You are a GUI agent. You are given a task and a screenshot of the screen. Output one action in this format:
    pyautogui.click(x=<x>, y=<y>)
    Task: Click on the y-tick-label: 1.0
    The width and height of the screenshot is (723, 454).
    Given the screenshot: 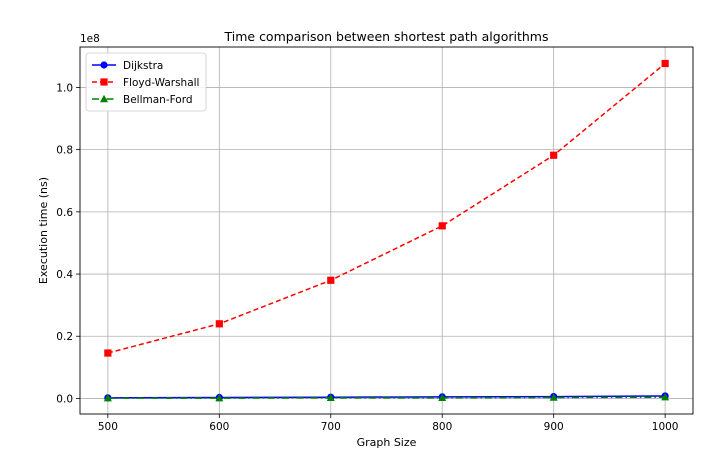 What is the action you would take?
    pyautogui.click(x=64, y=88)
    